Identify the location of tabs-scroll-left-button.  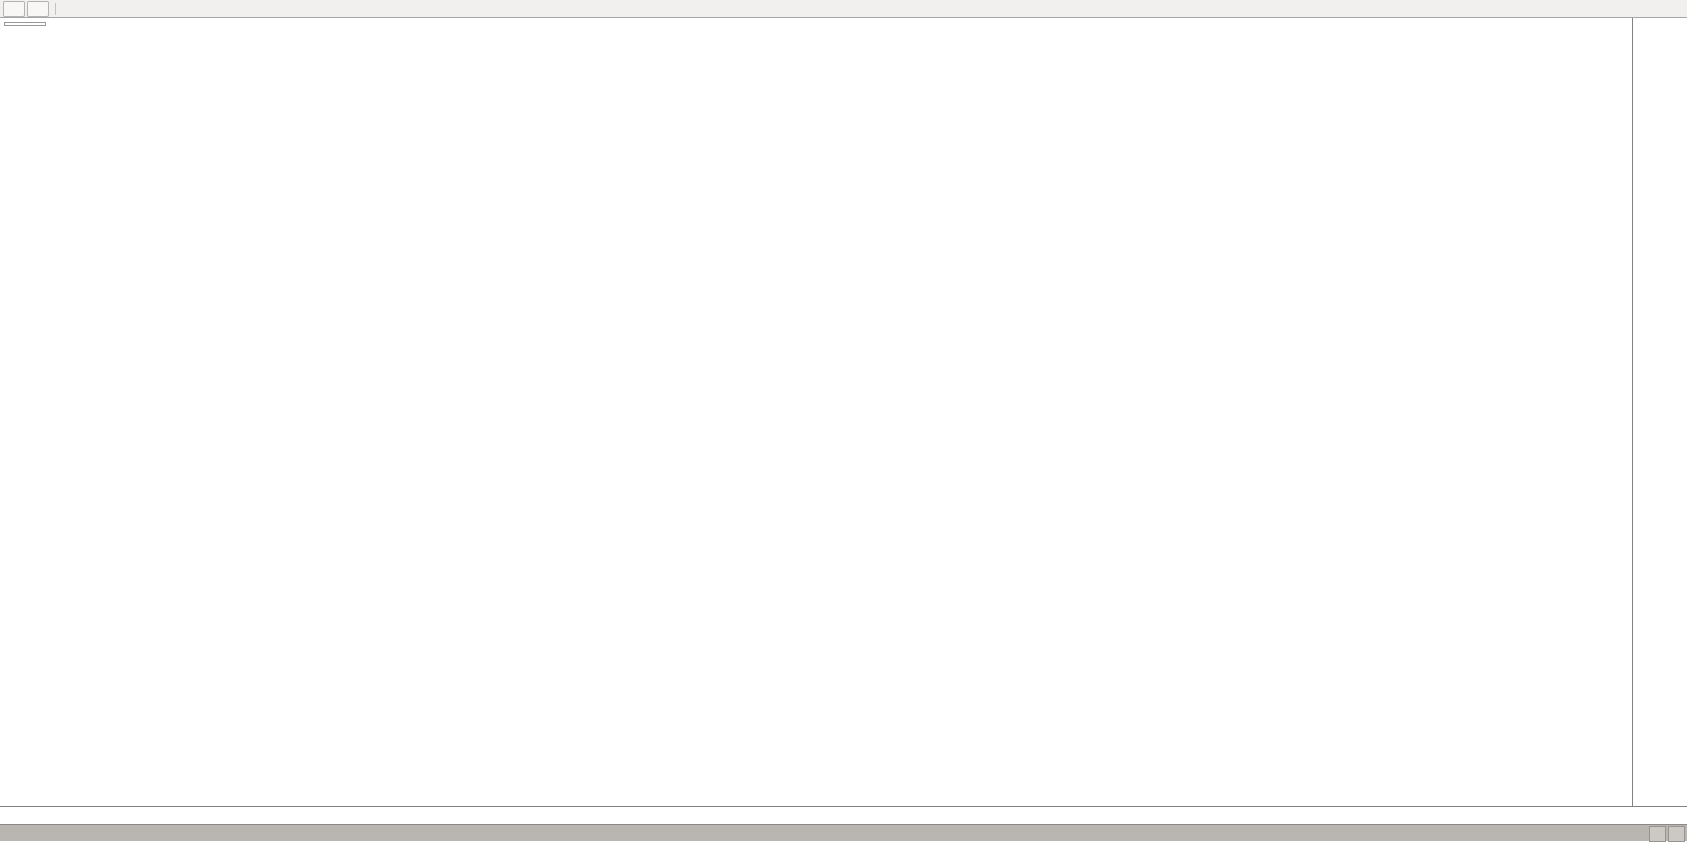
(1657, 834).